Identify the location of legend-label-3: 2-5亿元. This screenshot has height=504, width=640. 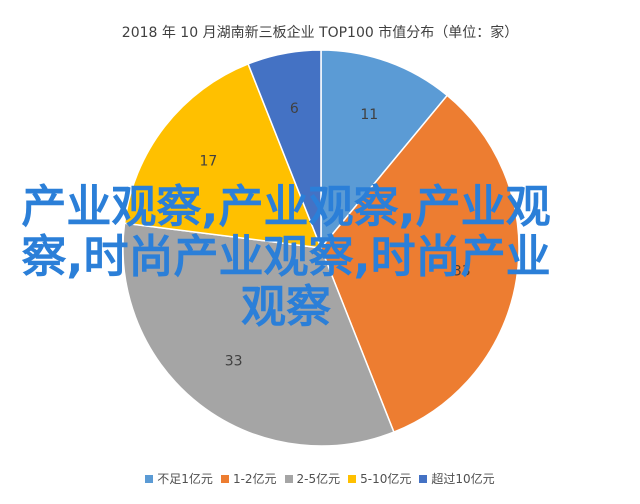
(318, 479).